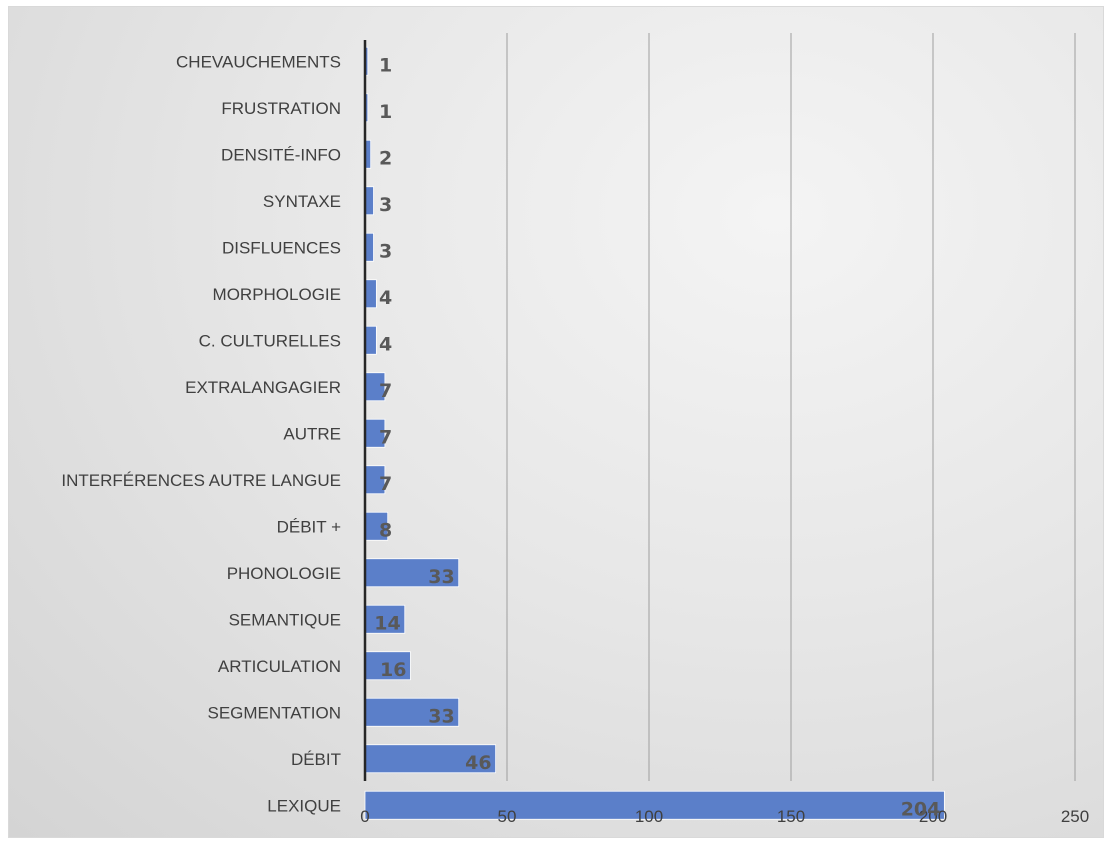 This screenshot has height=842, width=1110. I want to click on category-label: INTERFÉRENCES AUTRE LANGUE, so click(201, 480).